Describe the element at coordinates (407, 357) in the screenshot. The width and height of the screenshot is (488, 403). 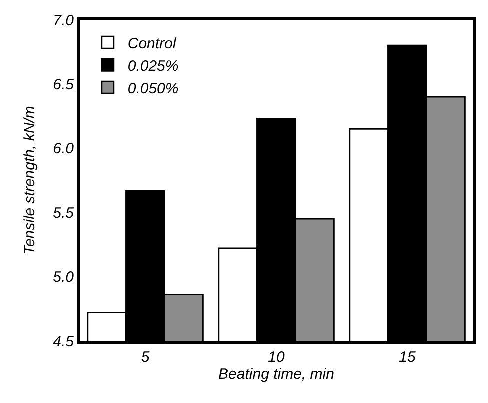
I see `x-tick-label: 15` at that location.